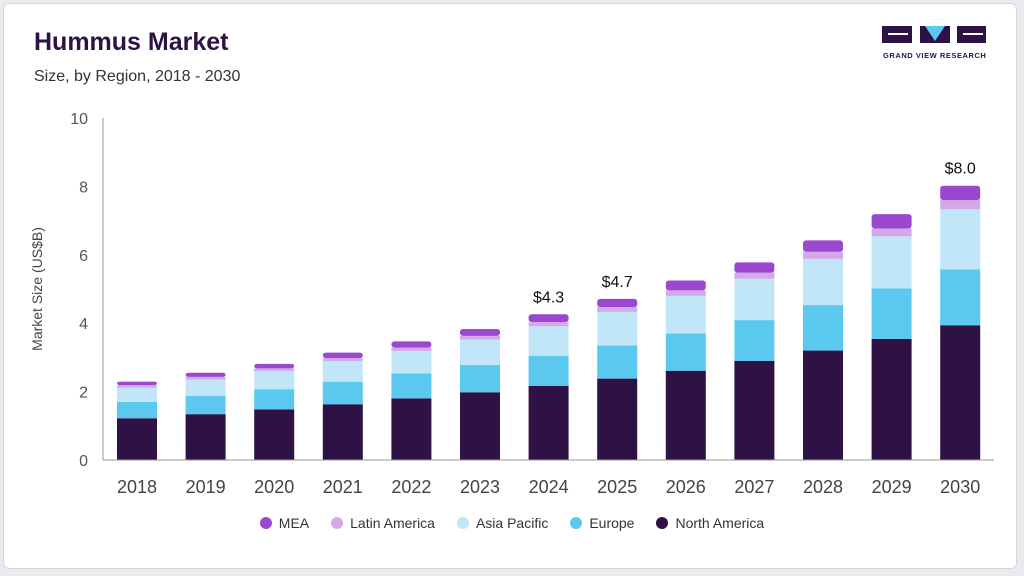  Describe the element at coordinates (392, 523) in the screenshot. I see `legend-label: Latin America` at that location.